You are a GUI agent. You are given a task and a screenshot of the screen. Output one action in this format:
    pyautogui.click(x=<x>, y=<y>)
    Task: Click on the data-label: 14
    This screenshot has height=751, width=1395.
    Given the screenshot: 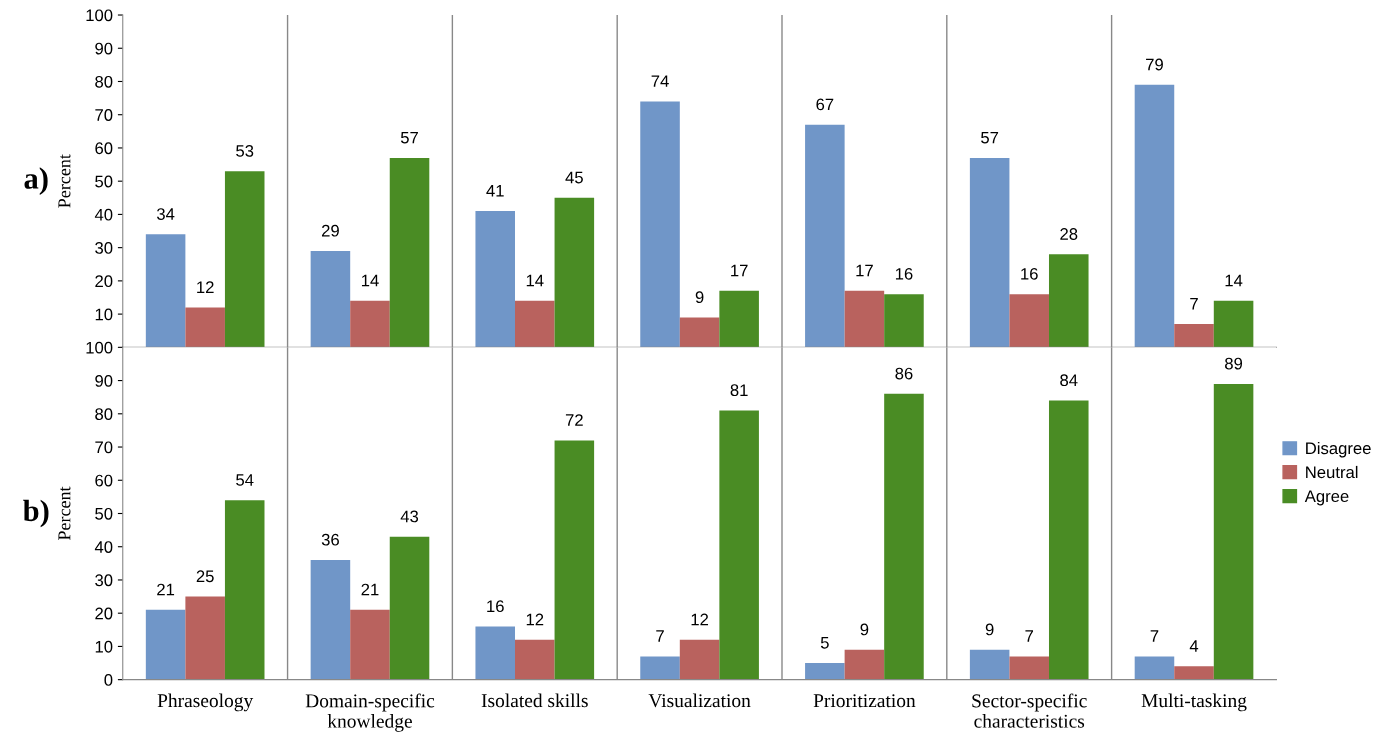 What is the action you would take?
    pyautogui.click(x=535, y=280)
    